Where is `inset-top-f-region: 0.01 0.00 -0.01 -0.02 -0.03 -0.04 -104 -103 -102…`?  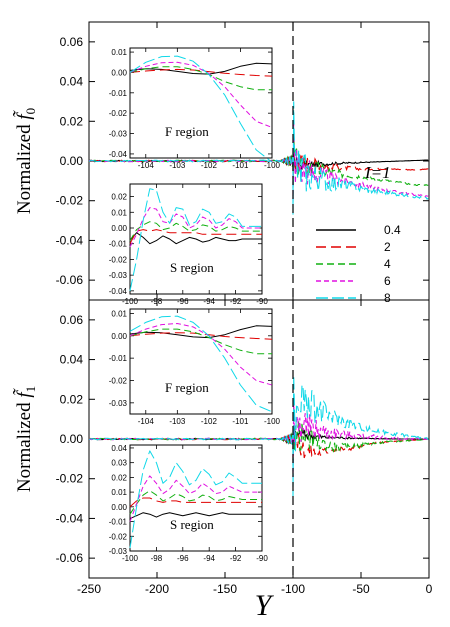
inset-top-f-region: 0.01 0.00 -0.01 -0.02 -0.03 -0.04 -104 -103 -102… is located at coordinates (195, 108).